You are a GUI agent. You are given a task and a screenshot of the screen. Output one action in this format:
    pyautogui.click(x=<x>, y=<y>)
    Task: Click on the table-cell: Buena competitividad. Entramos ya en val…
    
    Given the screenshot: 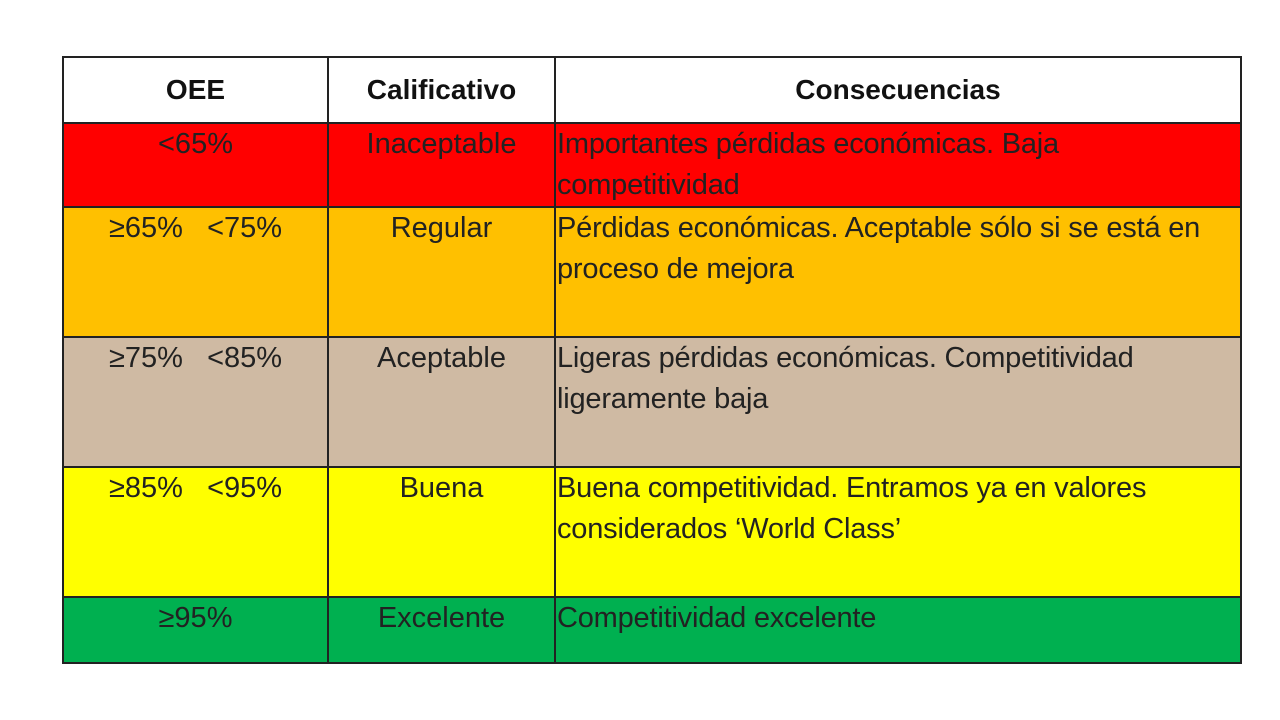 What is the action you would take?
    pyautogui.click(x=898, y=532)
    